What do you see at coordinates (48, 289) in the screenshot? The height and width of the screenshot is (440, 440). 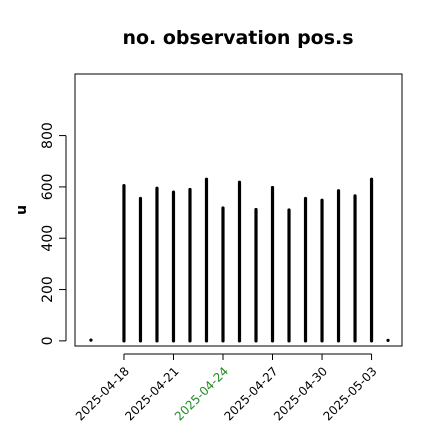 I see `y-tick-label: 200` at bounding box center [48, 289].